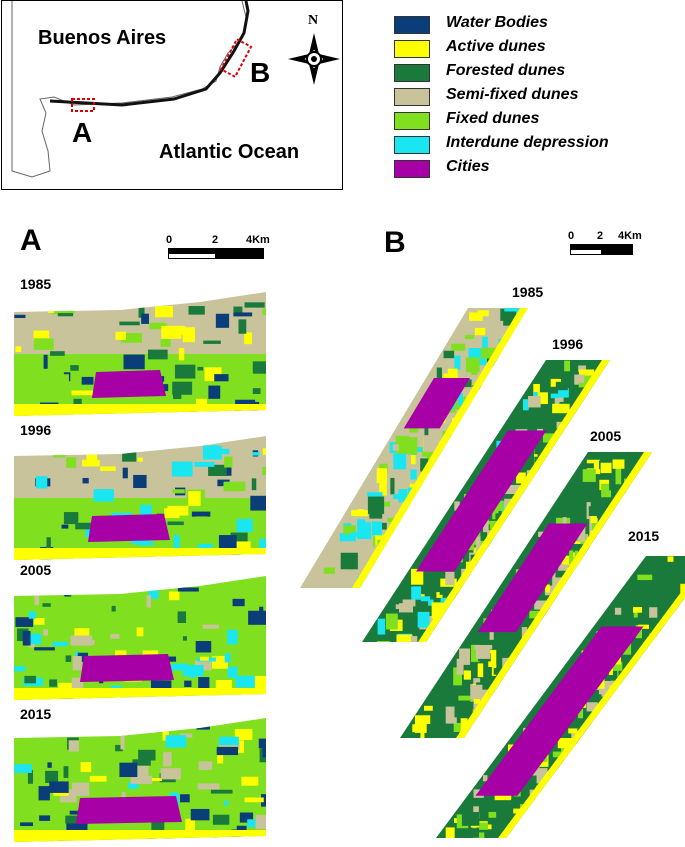  I want to click on panel-b-label: B, so click(395, 242).